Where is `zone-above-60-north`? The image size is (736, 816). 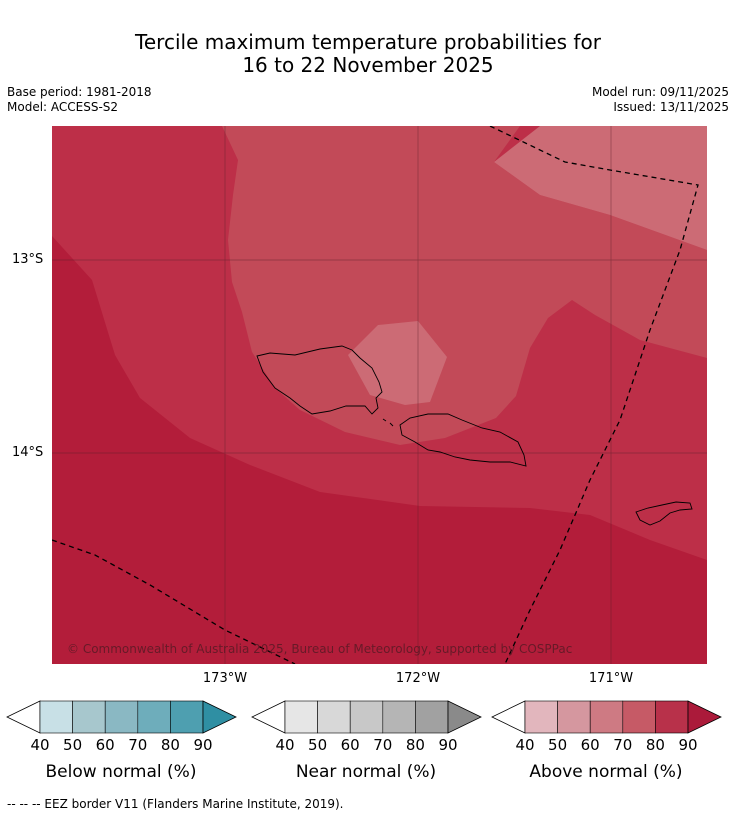 zone-above-60-north is located at coordinates (600, 188).